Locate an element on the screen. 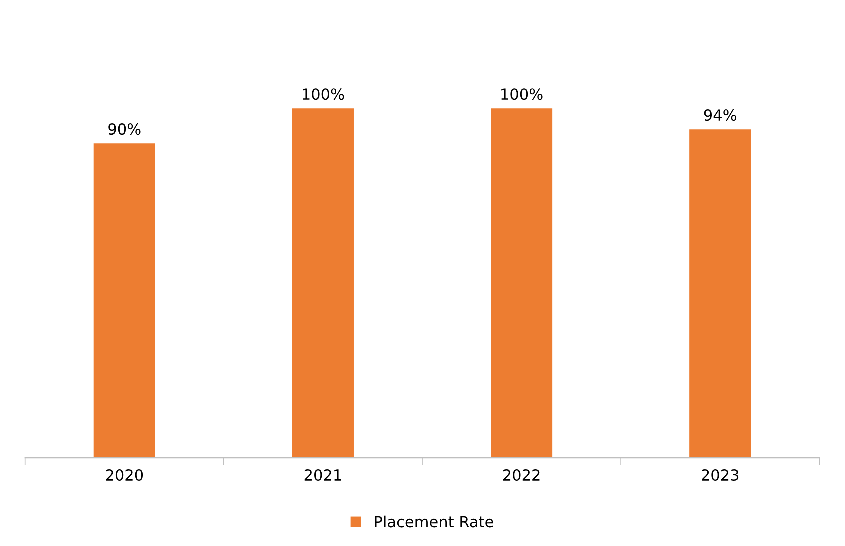 The image size is (845, 546). data-label: 90% is located at coordinates (124, 130).